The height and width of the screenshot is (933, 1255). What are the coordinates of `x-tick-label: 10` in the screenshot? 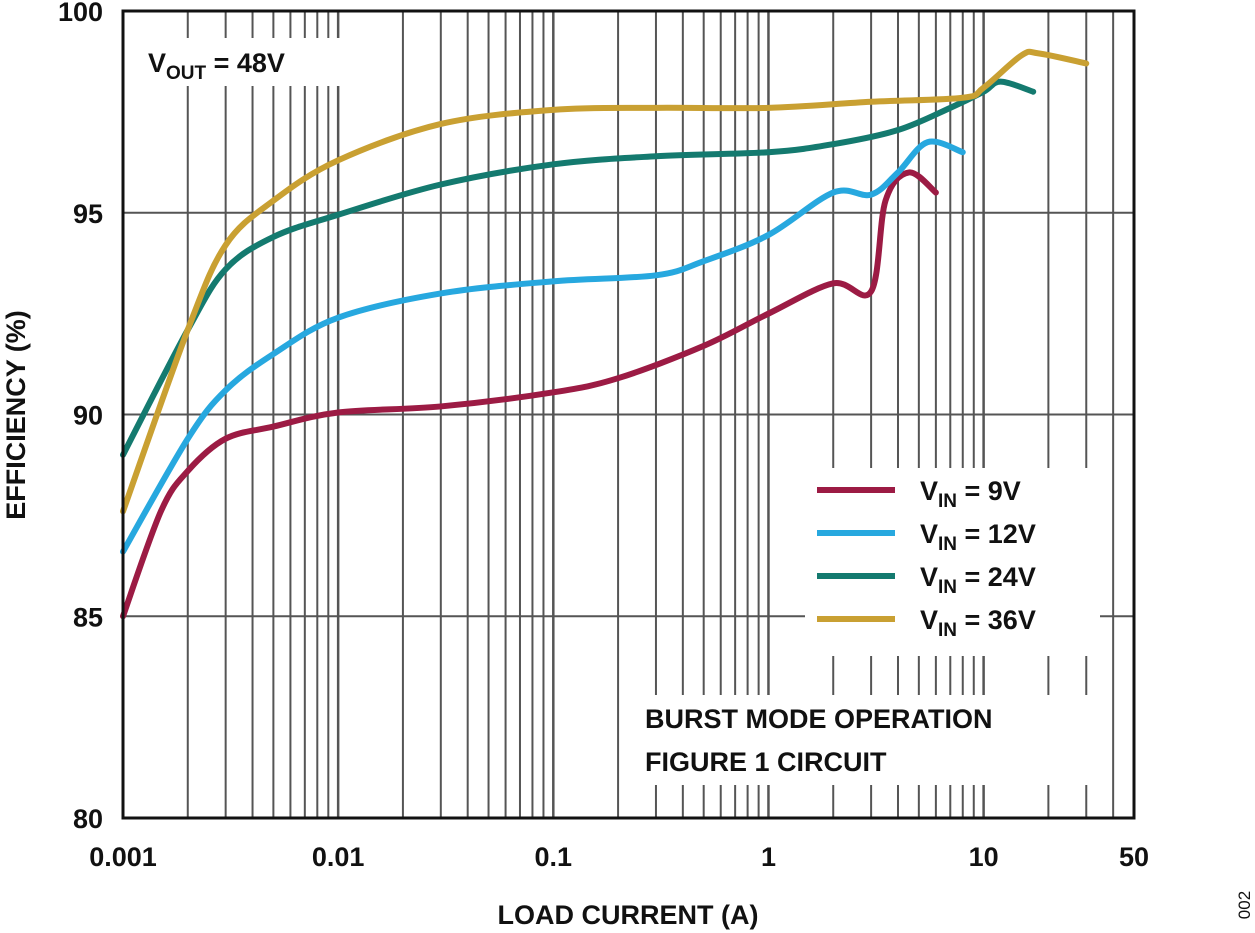 It's located at (984, 857).